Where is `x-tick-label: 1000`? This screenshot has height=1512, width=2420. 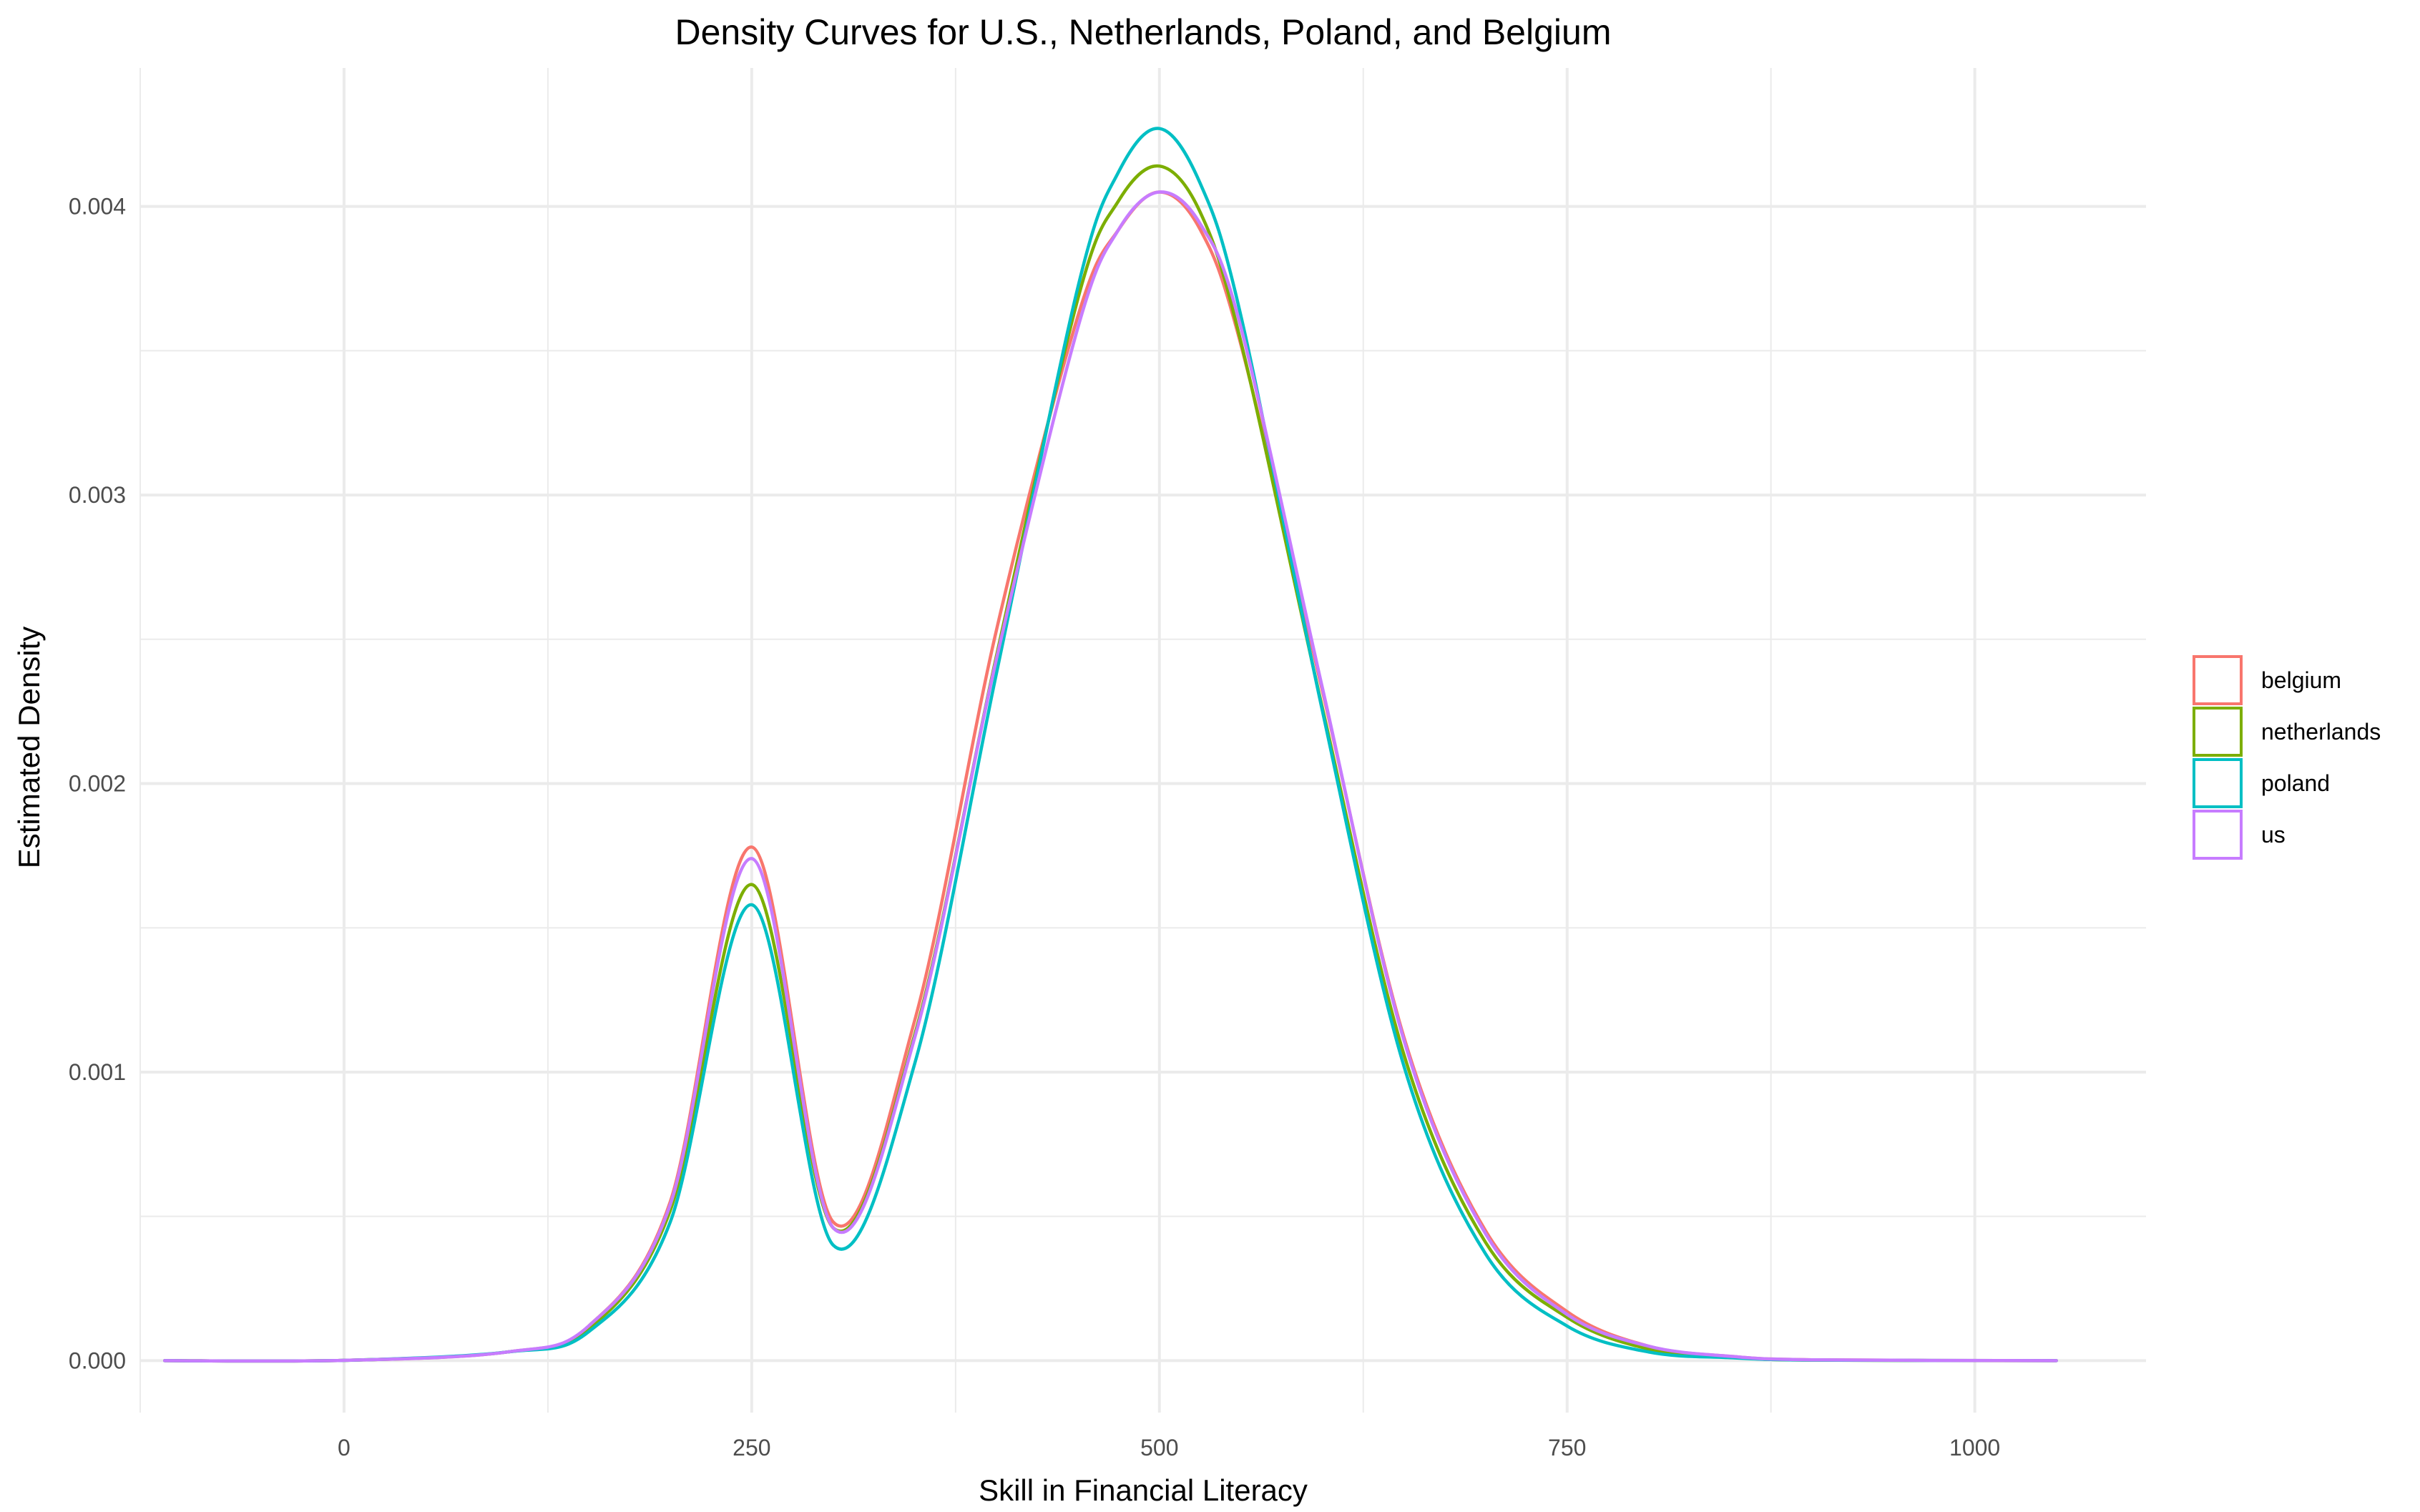
x-tick-label: 1000 is located at coordinates (1975, 1448).